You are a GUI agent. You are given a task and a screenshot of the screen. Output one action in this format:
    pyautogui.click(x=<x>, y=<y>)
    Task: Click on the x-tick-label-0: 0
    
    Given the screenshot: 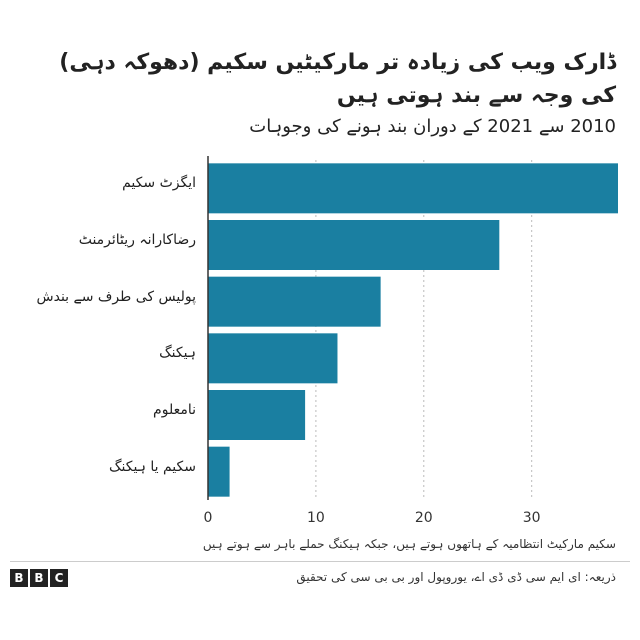 What is the action you would take?
    pyautogui.click(x=208, y=518)
    